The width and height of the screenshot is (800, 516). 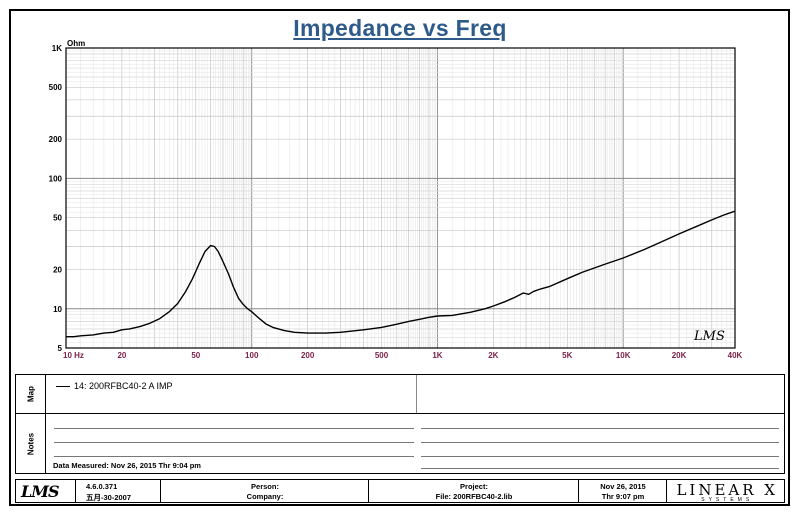 What do you see at coordinates (474, 496) in the screenshot?
I see `file-label: File: 200RFBC40-2.lib` at bounding box center [474, 496].